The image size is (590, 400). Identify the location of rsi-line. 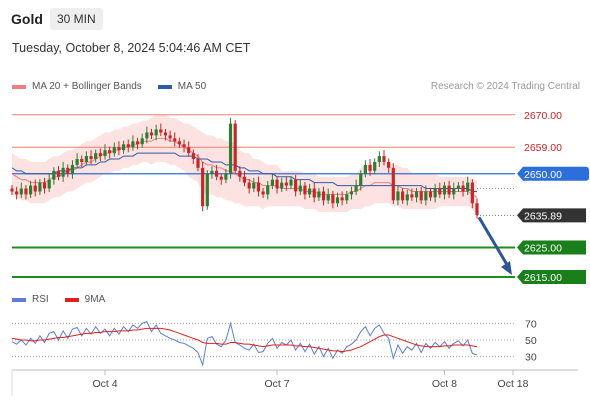
(244, 344).